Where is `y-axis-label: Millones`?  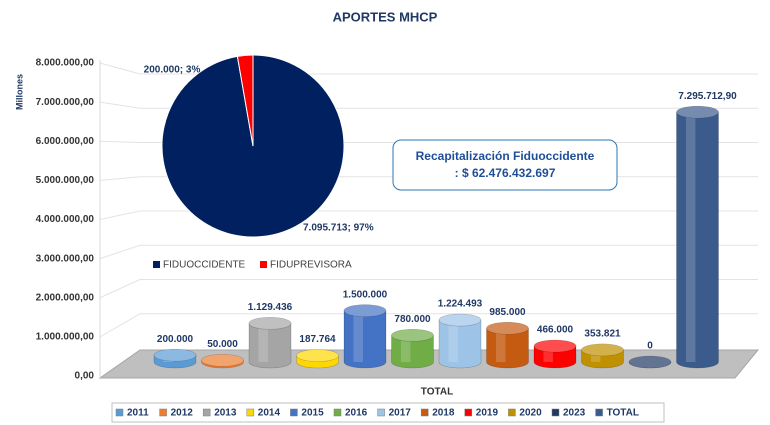 y-axis-label: Millones is located at coordinates (19, 92).